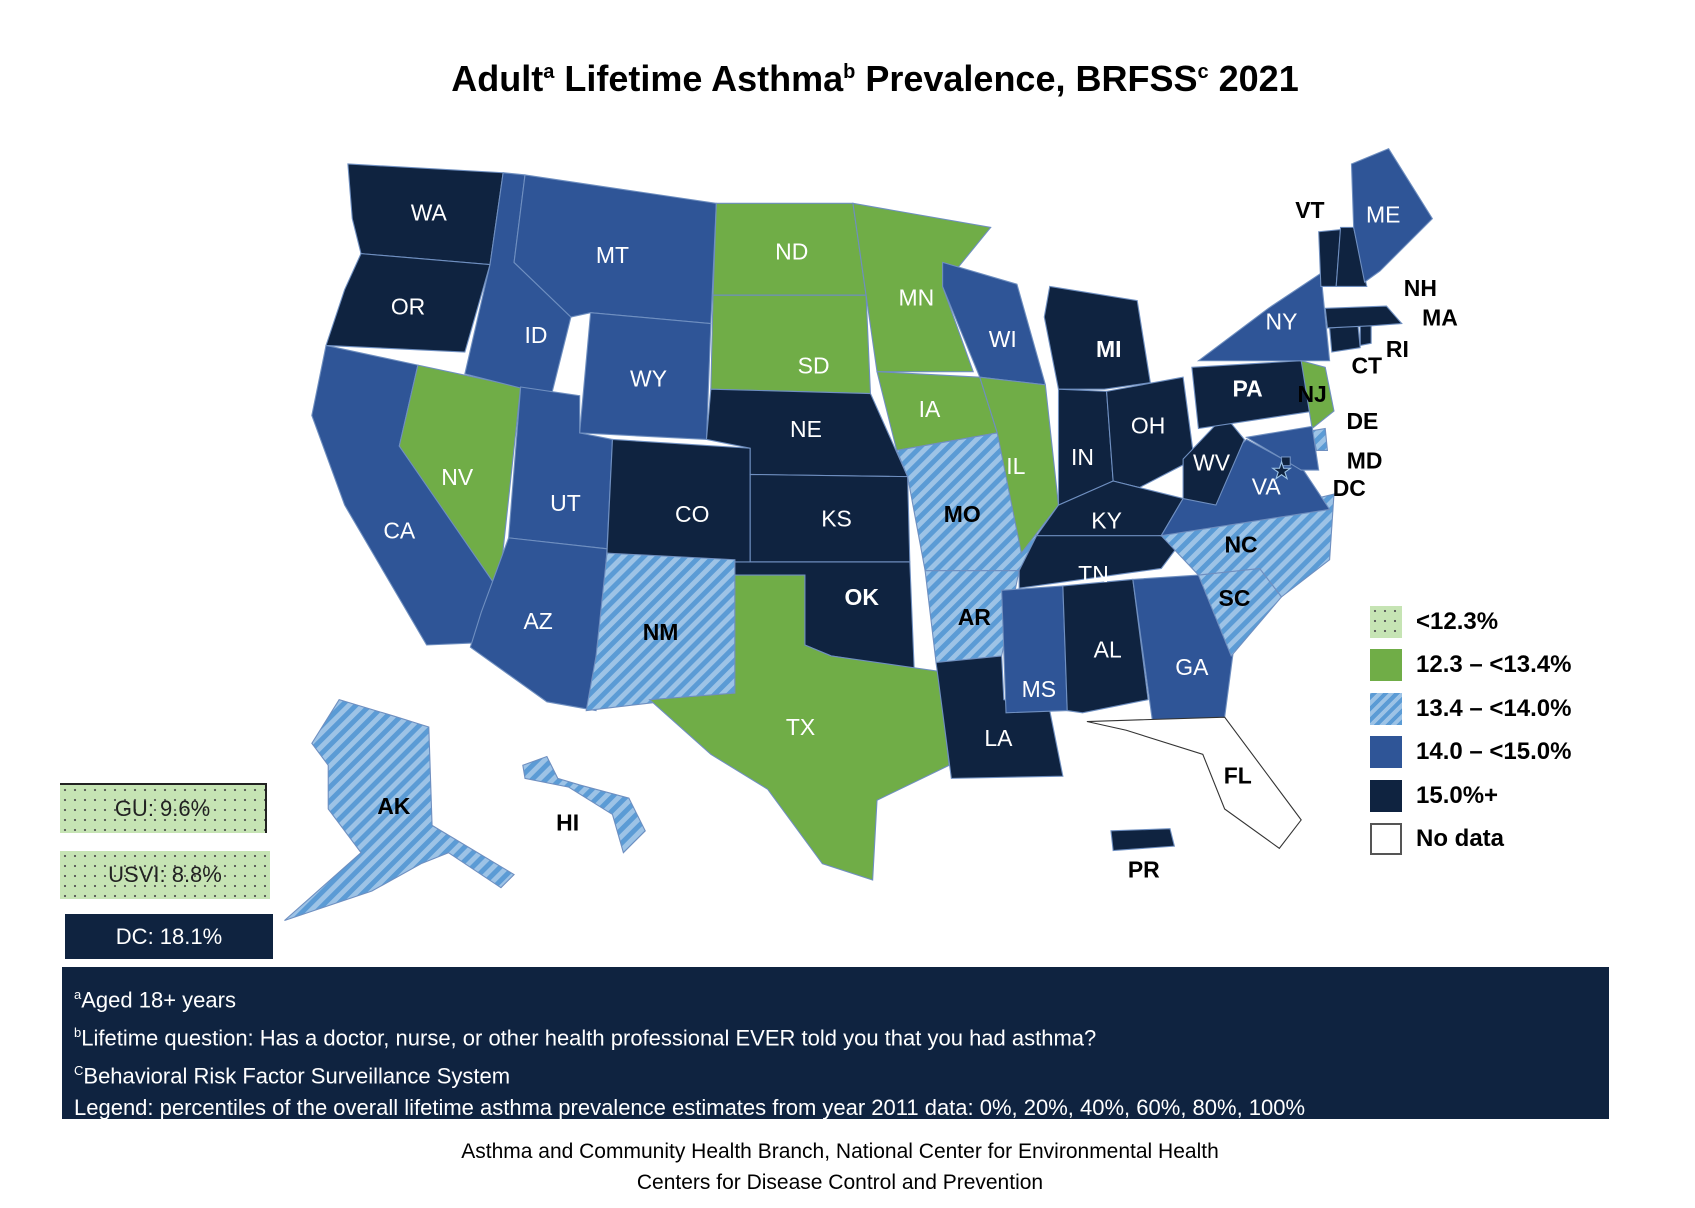  Describe the element at coordinates (1494, 665) in the screenshot. I see `legend-label: 12.3 – <13.4%` at that location.